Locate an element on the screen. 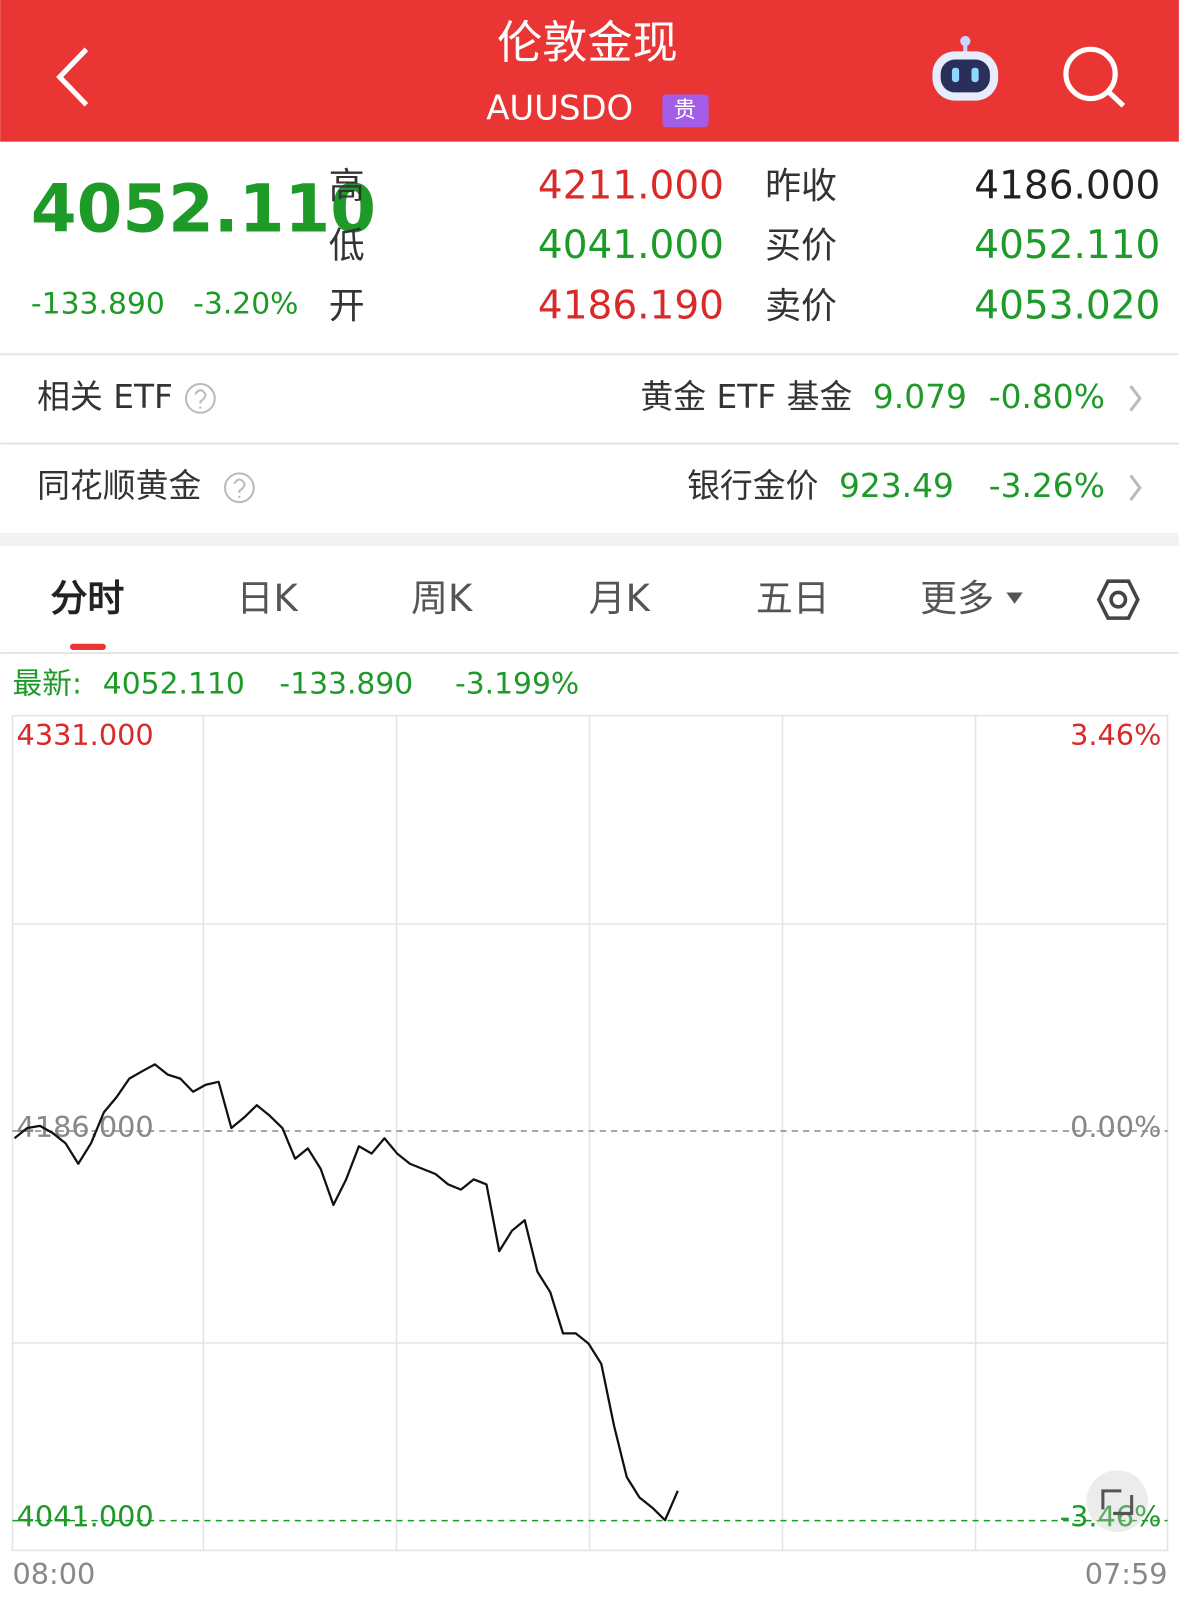  field-label: 开 is located at coordinates (347, 306).